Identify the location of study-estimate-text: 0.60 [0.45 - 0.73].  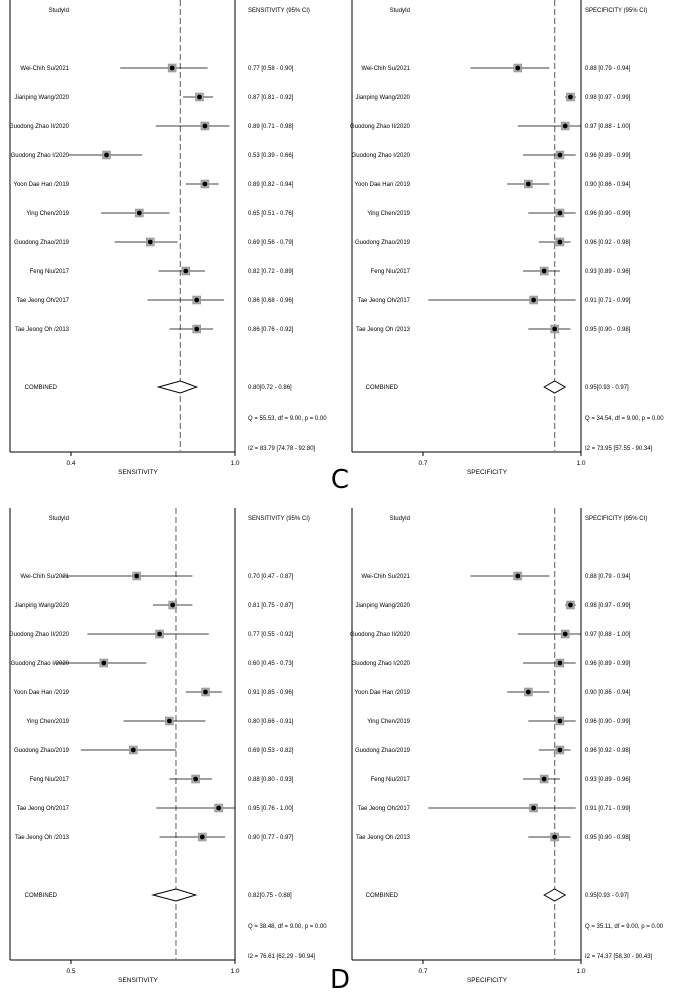
(271, 664).